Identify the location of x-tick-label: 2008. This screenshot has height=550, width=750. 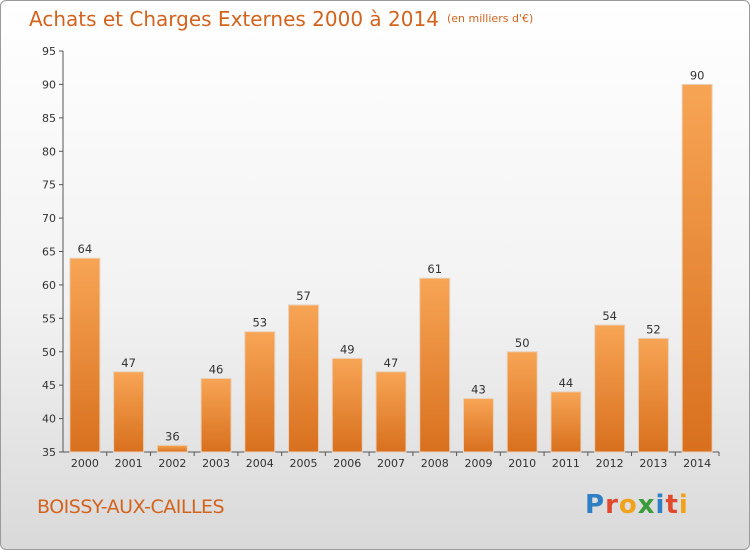
(435, 463).